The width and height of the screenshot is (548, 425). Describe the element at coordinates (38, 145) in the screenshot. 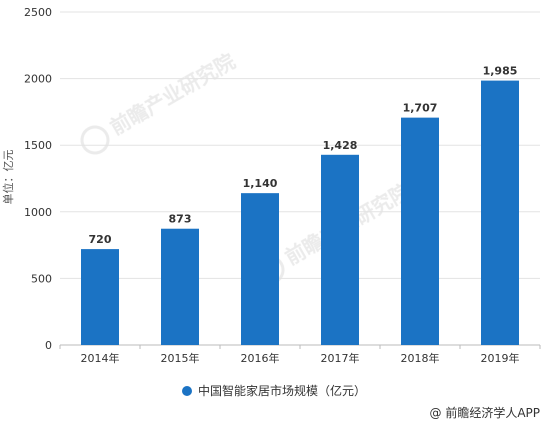

I see `y-tick-label: 1500` at that location.